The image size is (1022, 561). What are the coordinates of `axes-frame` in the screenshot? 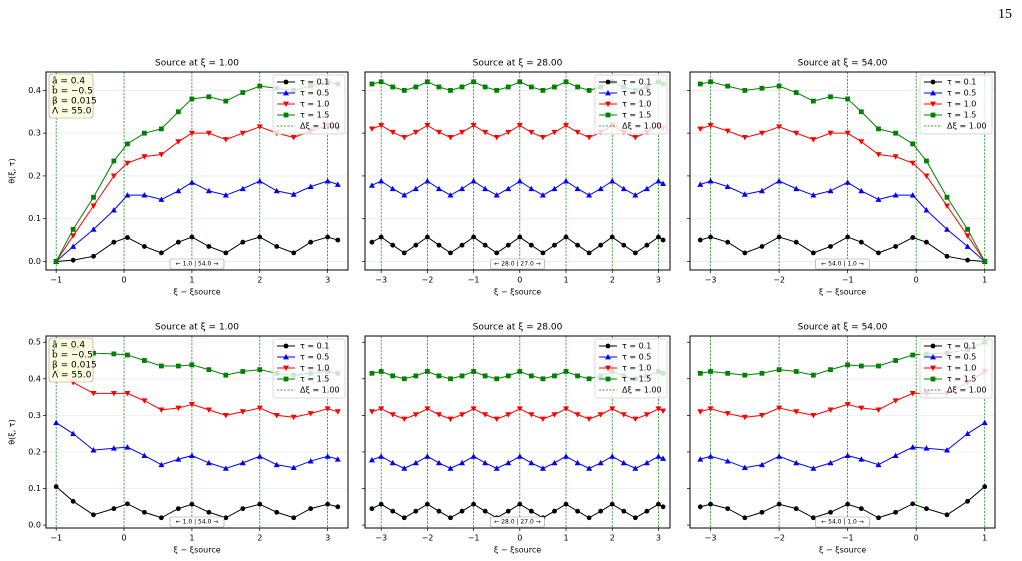 It's located at (517, 432).